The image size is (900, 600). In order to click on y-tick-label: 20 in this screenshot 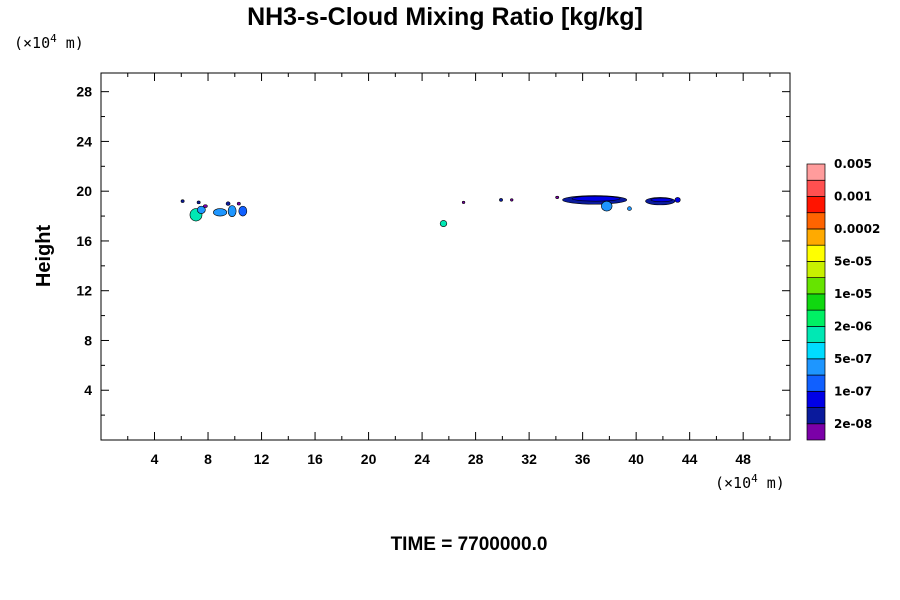, I will do `click(84, 191)`.